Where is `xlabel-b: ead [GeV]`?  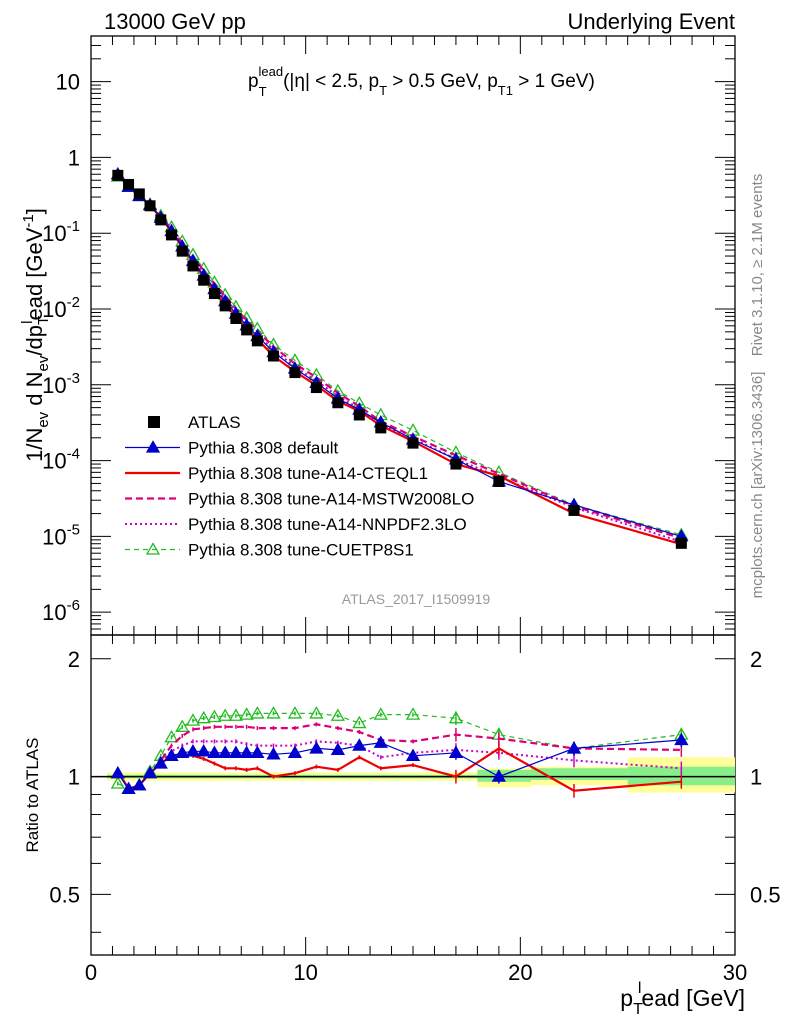 xlabel-b: ead [GeV] is located at coordinates (693, 998).